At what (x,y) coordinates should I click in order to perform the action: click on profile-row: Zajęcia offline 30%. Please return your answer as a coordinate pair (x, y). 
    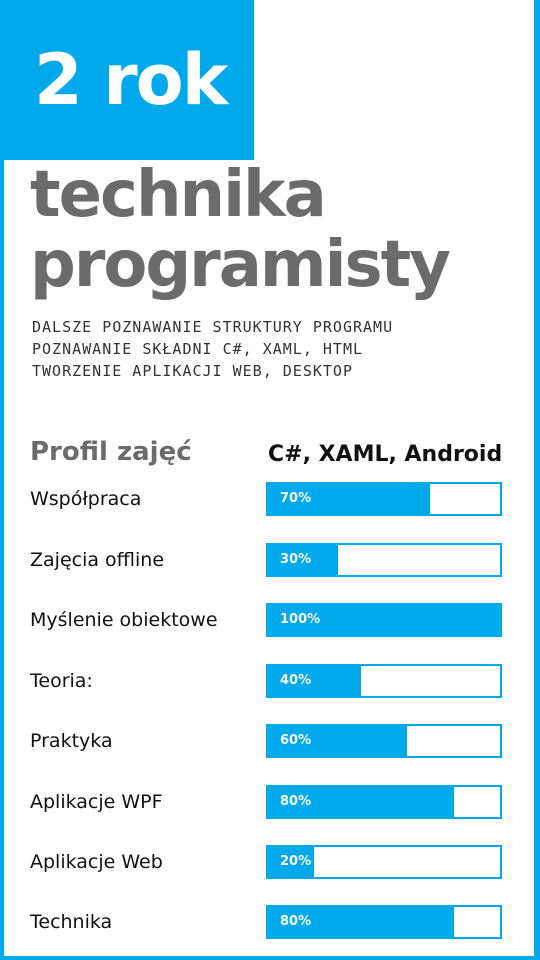
    Looking at the image, I should click on (270, 560).